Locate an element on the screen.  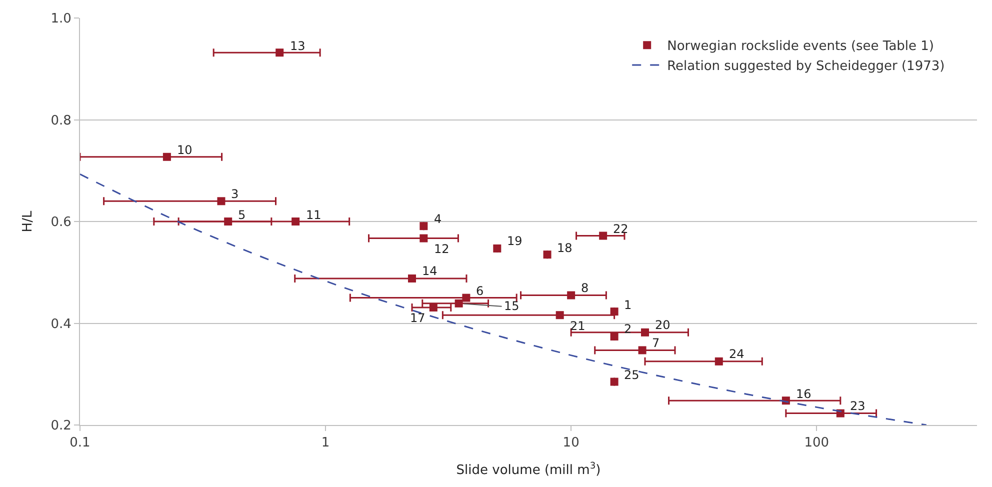
annotation: 8 is located at coordinates (585, 288).